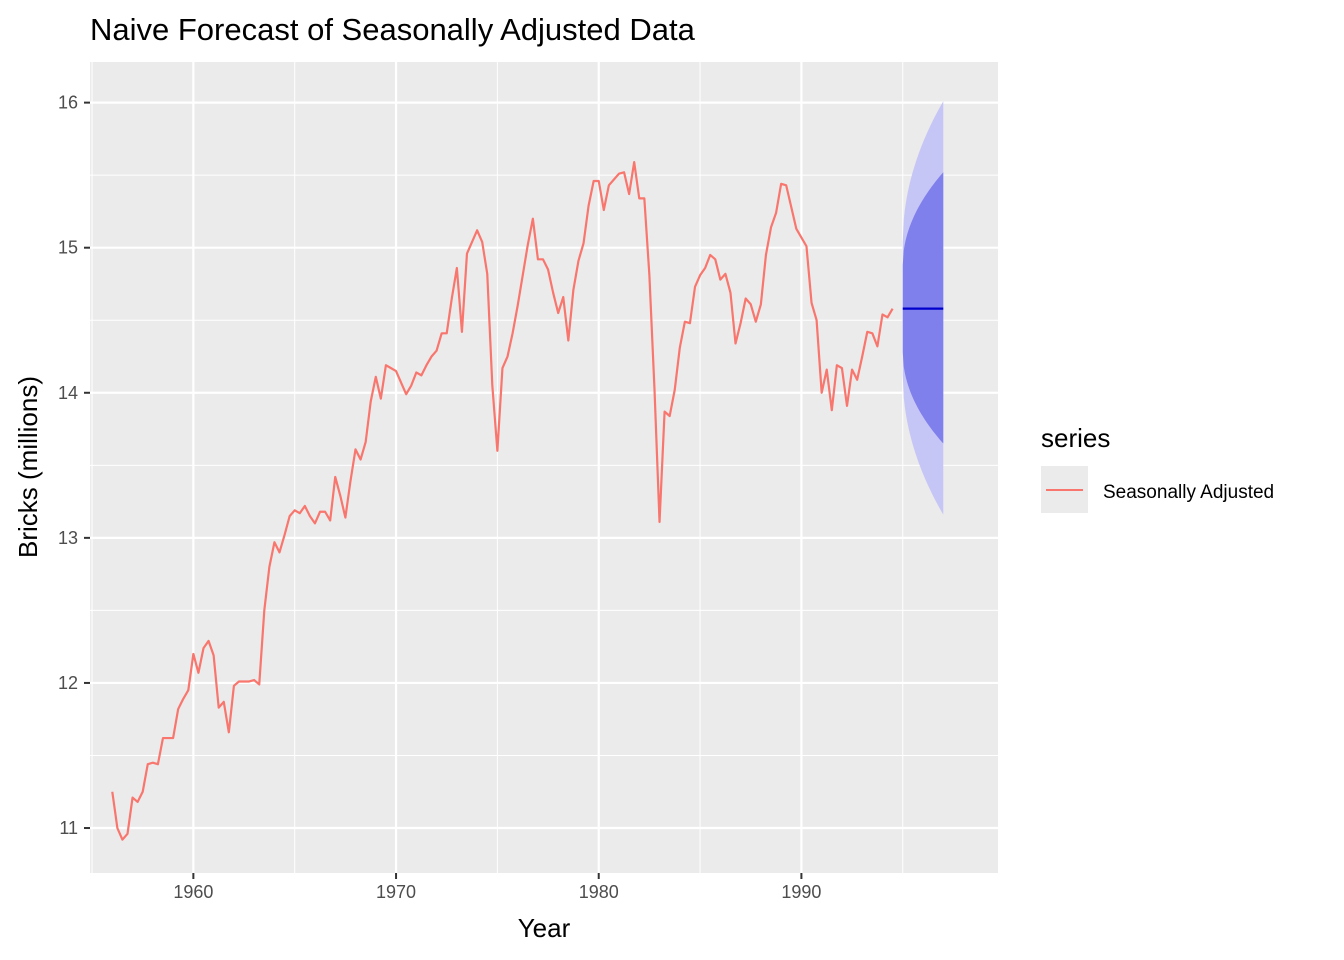  What do you see at coordinates (544, 928) in the screenshot?
I see `x-axis-title: Year` at bounding box center [544, 928].